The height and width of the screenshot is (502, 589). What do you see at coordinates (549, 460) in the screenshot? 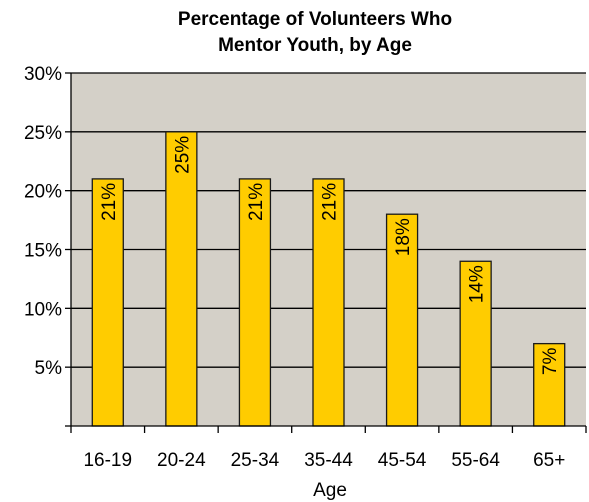
I see `x-tick-label: 65+` at bounding box center [549, 460].